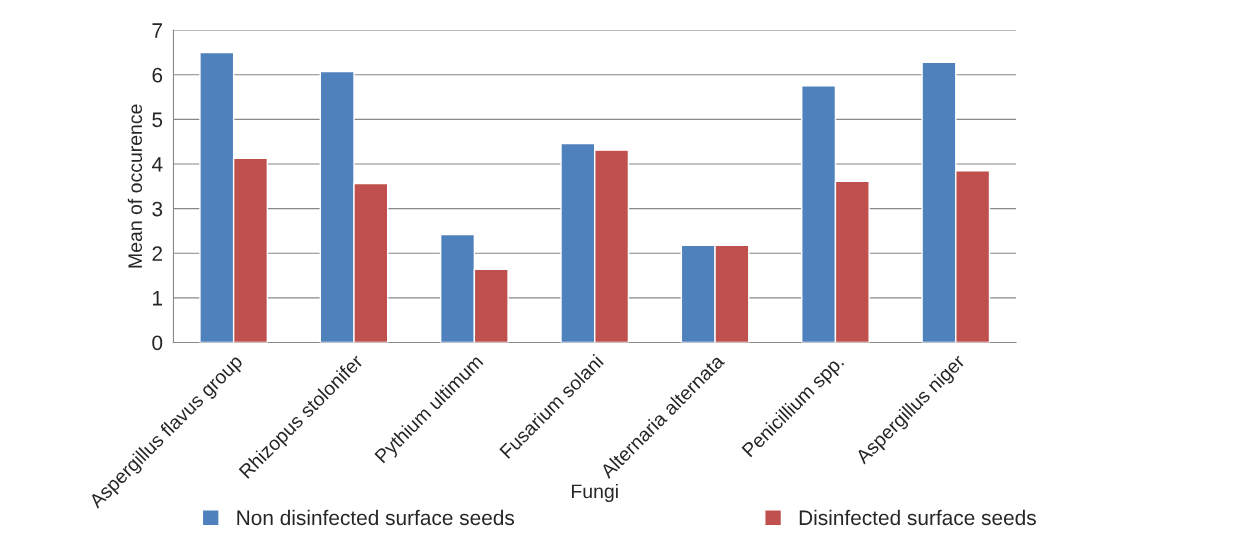  What do you see at coordinates (157, 164) in the screenshot?
I see `y-tick-label: 4` at bounding box center [157, 164].